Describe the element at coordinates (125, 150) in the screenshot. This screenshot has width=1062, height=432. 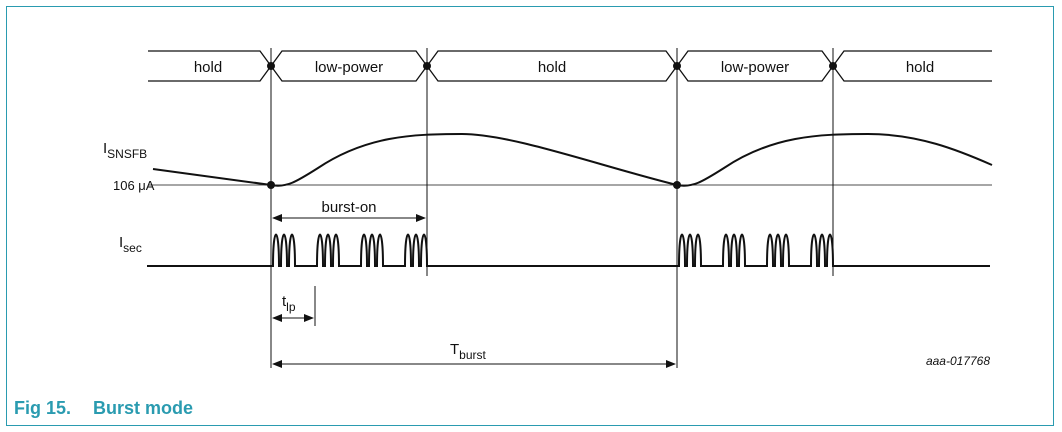
I see `isnsfb-label: ISNSFB` at that location.